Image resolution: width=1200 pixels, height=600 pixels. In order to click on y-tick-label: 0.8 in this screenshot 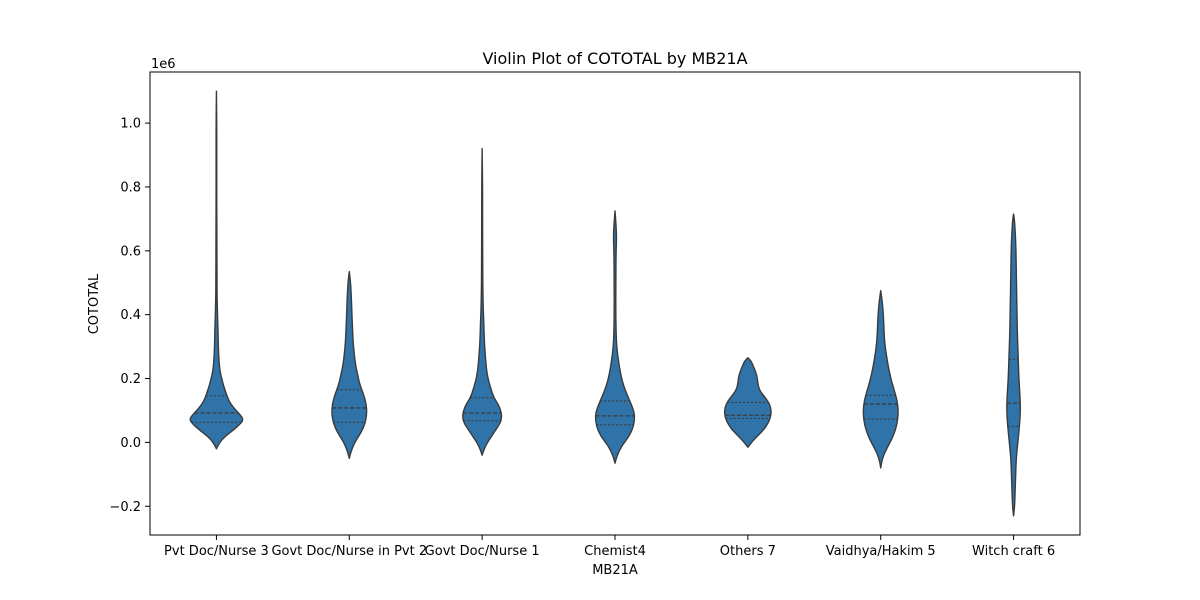, I will do `click(130, 187)`.